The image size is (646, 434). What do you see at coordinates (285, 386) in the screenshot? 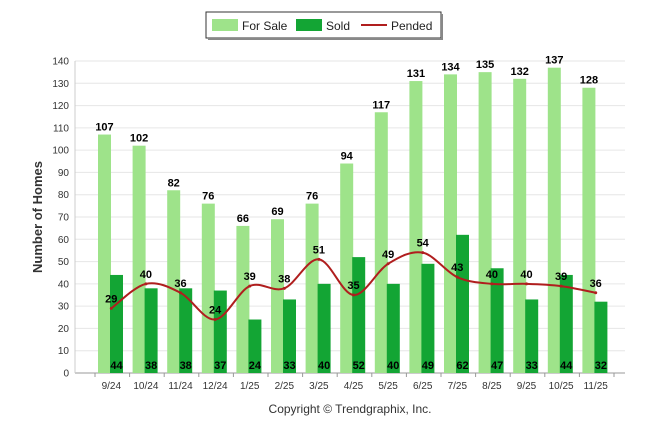
I see `x-tick-label: 2/25` at bounding box center [285, 386].